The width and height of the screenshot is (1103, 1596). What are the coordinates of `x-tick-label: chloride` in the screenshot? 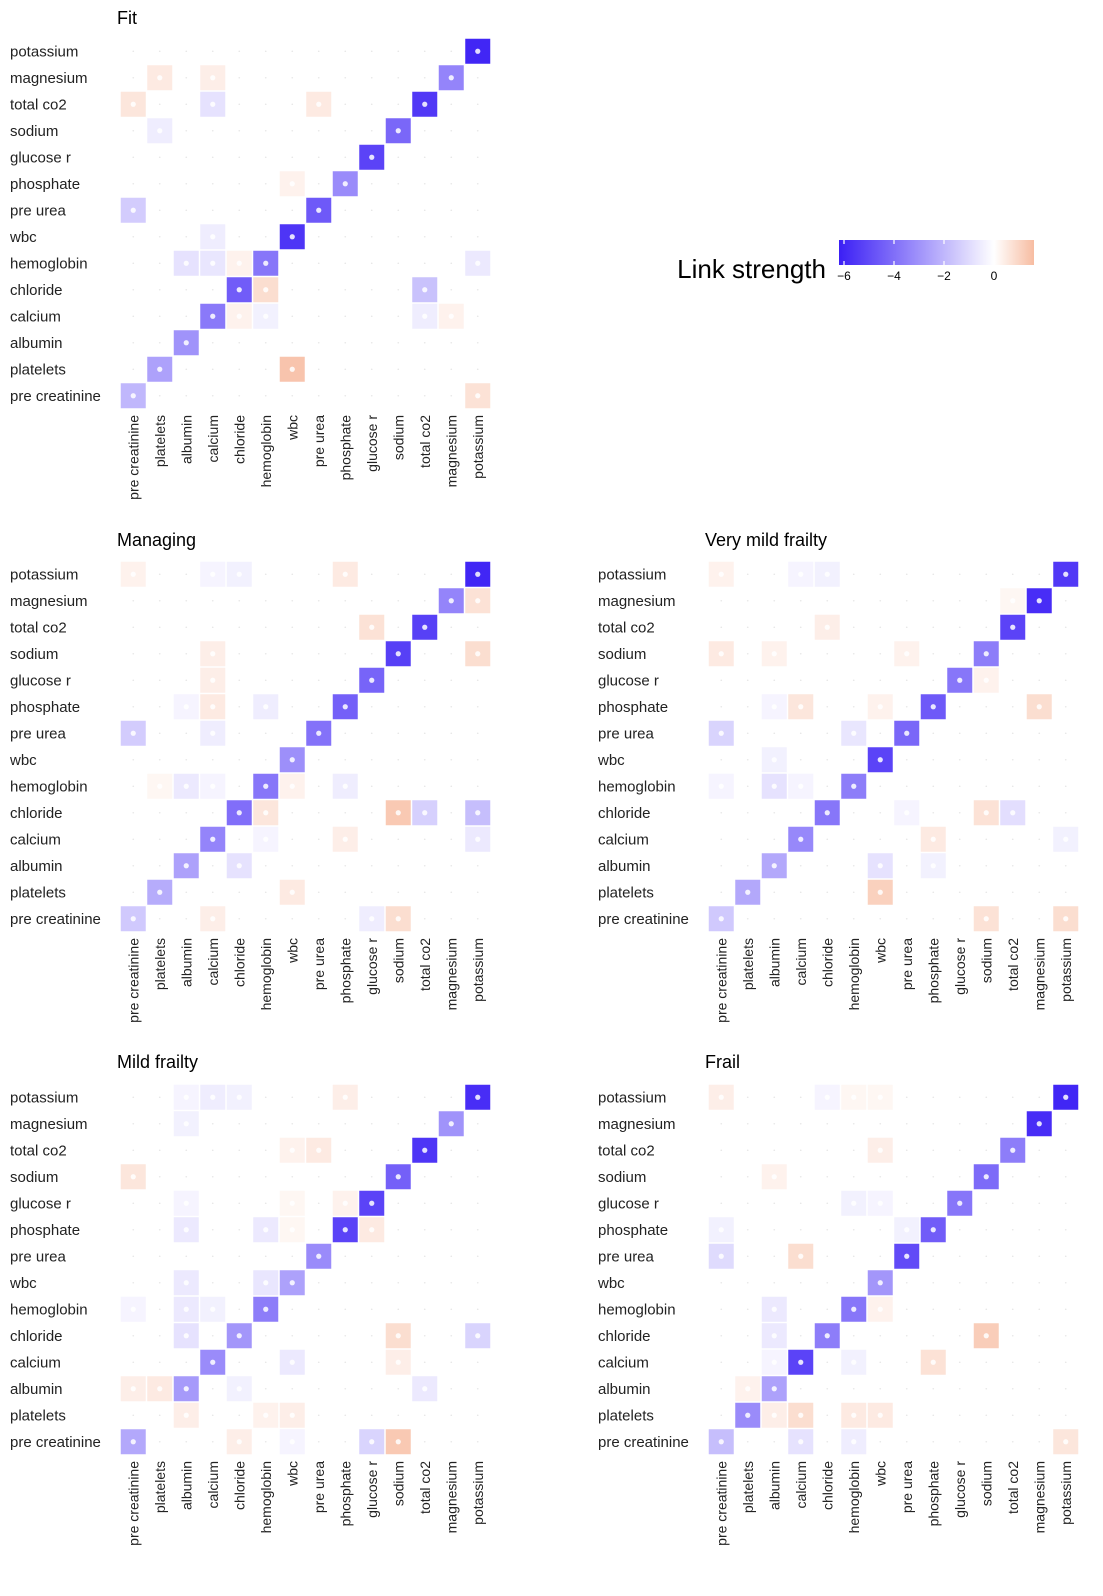 It's located at (239, 1485).